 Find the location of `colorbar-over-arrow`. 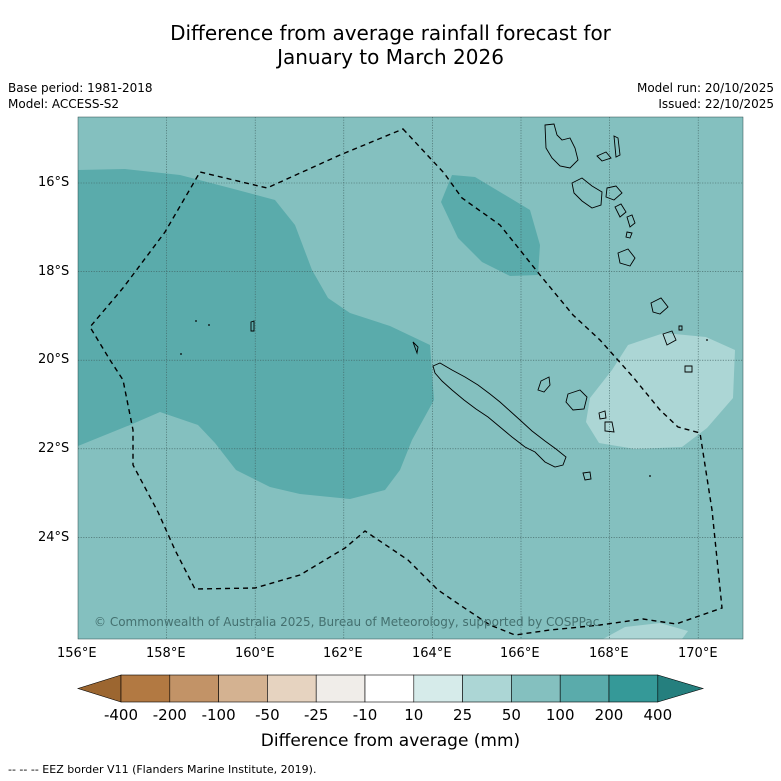

colorbar-over-arrow is located at coordinates (681, 688).